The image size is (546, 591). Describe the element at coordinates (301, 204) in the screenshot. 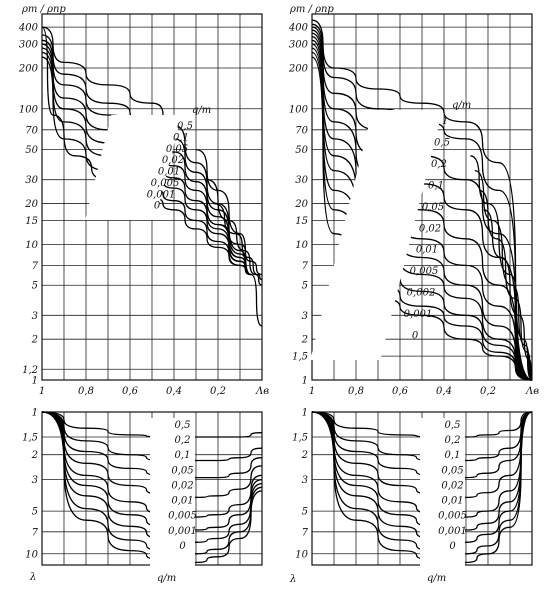

I see `y-tick-label: 20` at that location.